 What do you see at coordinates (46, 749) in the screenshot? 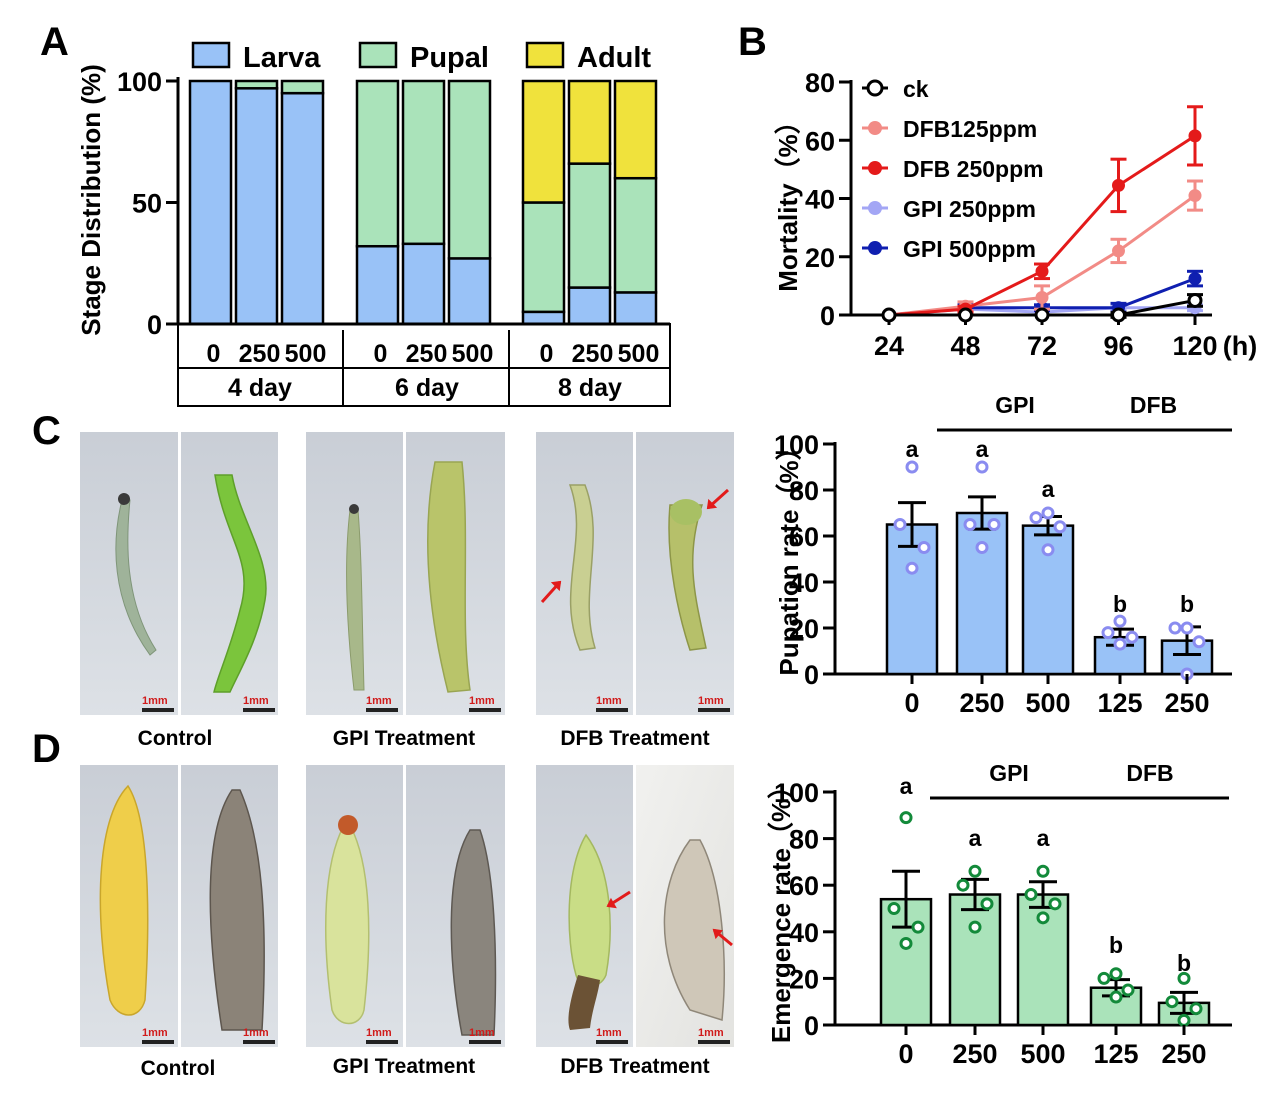
I see `panel-label-d: D` at bounding box center [46, 749].